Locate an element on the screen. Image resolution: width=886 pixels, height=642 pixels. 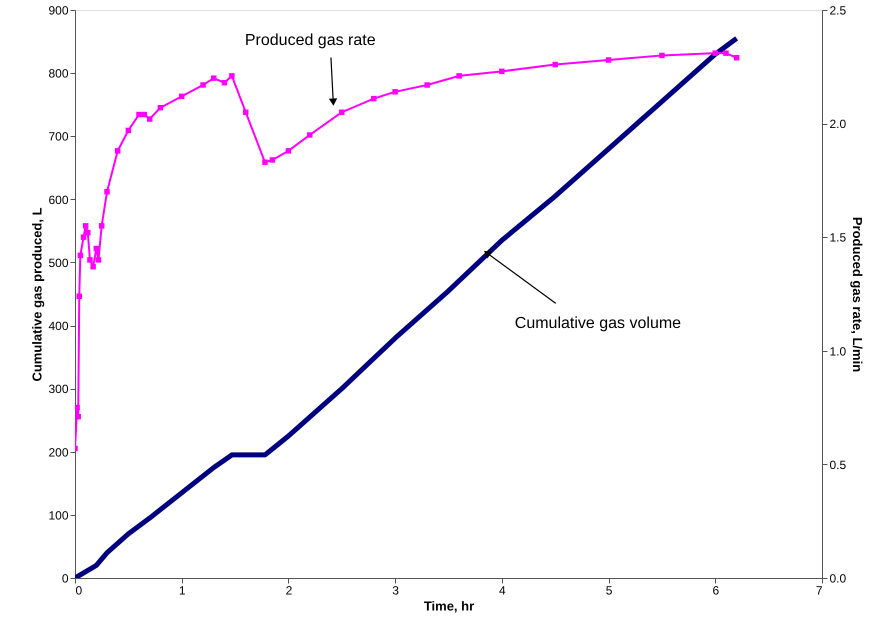
x-tick-label: 5 is located at coordinates (609, 591).